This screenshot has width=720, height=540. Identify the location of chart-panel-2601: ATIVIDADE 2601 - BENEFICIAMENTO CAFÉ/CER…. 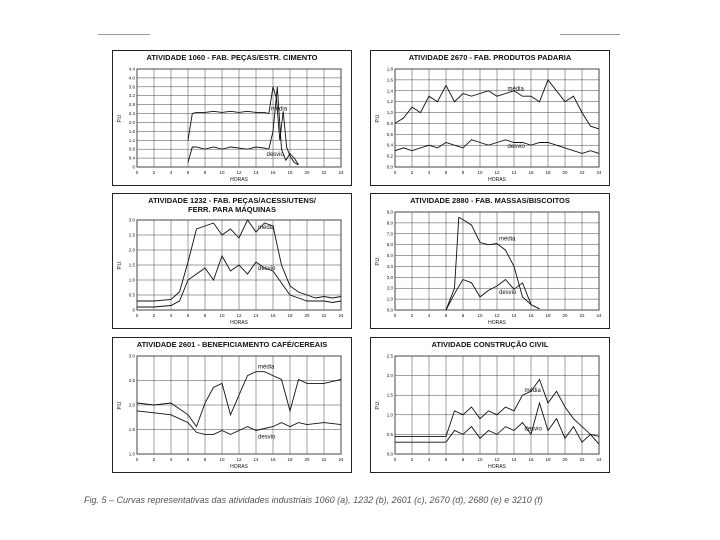
(232, 405).